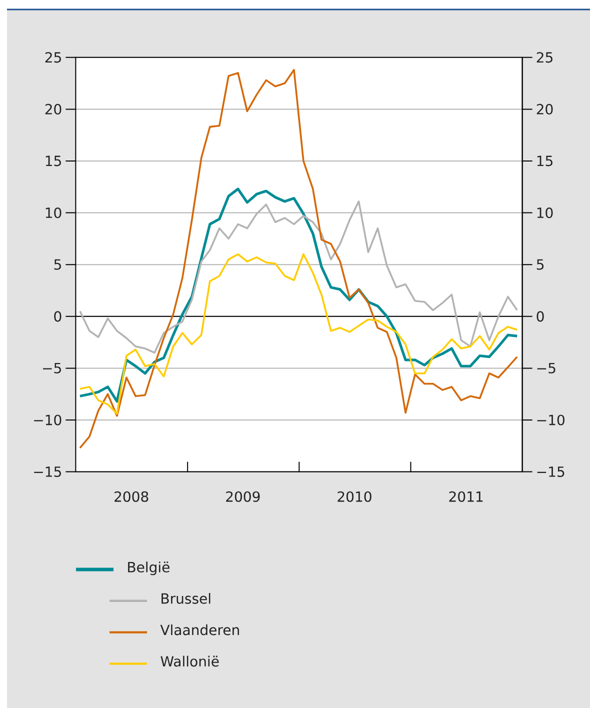 This screenshot has height=708, width=590. Describe the element at coordinates (53, 57) in the screenshot. I see `y-tick-label: 25` at that location.